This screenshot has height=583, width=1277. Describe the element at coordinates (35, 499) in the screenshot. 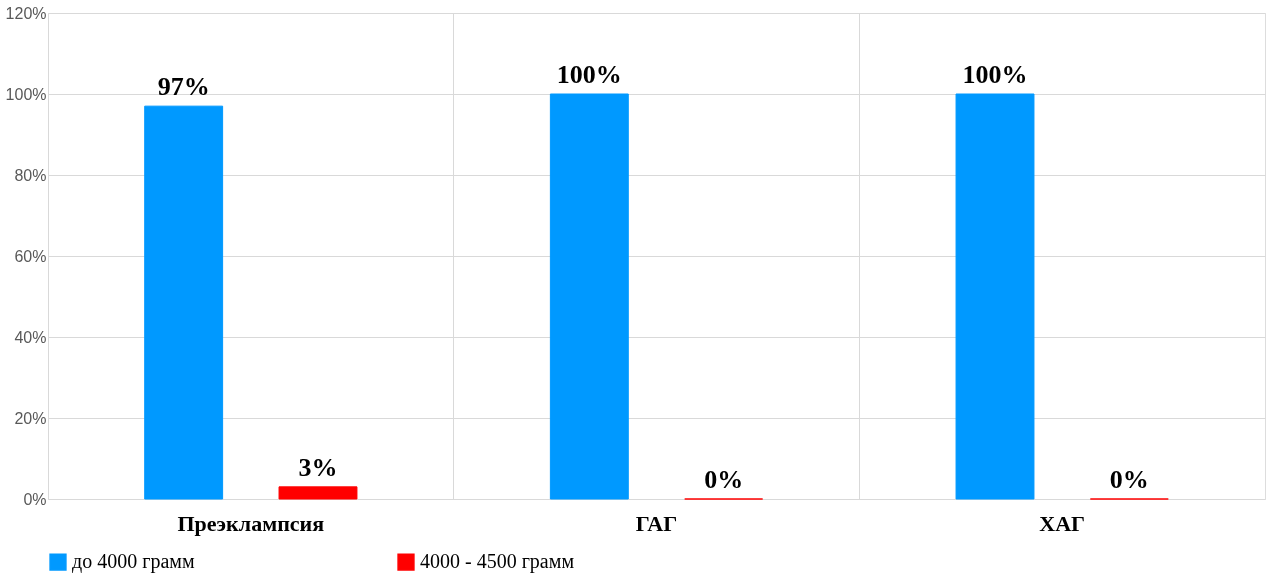

I see `y-tick-label: 0%` at that location.